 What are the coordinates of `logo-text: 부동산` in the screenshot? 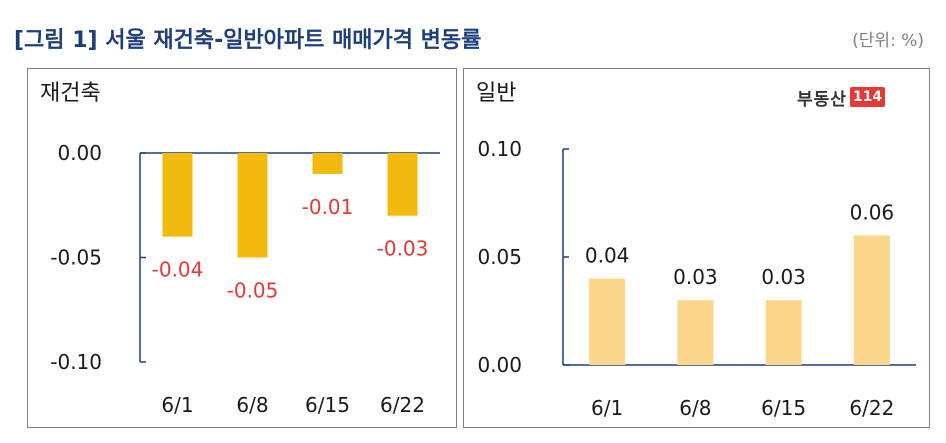 It's located at (822, 99).